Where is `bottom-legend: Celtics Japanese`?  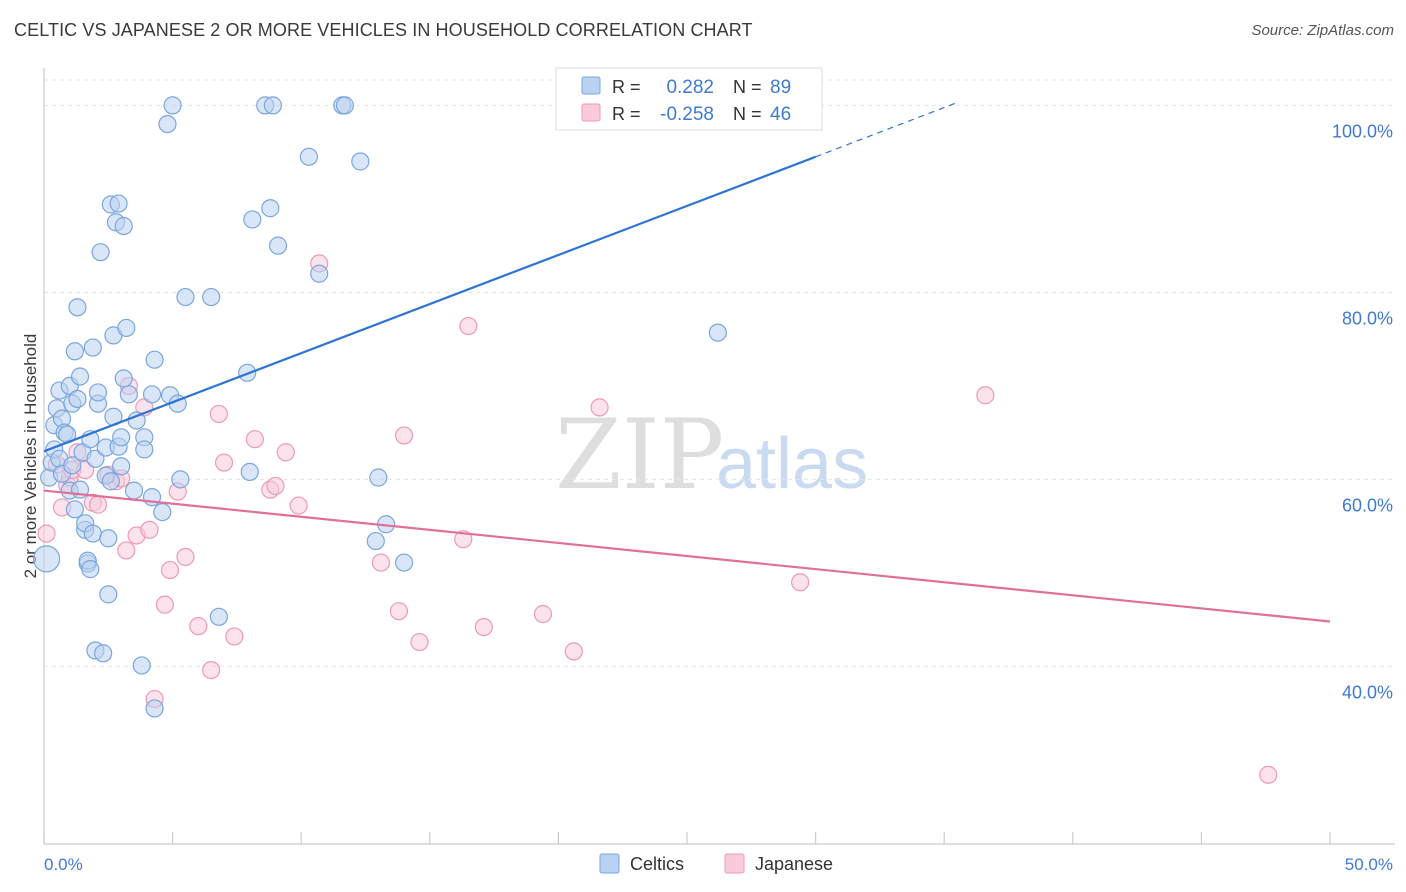
bottom-legend: Celtics Japanese is located at coordinates (716, 863).